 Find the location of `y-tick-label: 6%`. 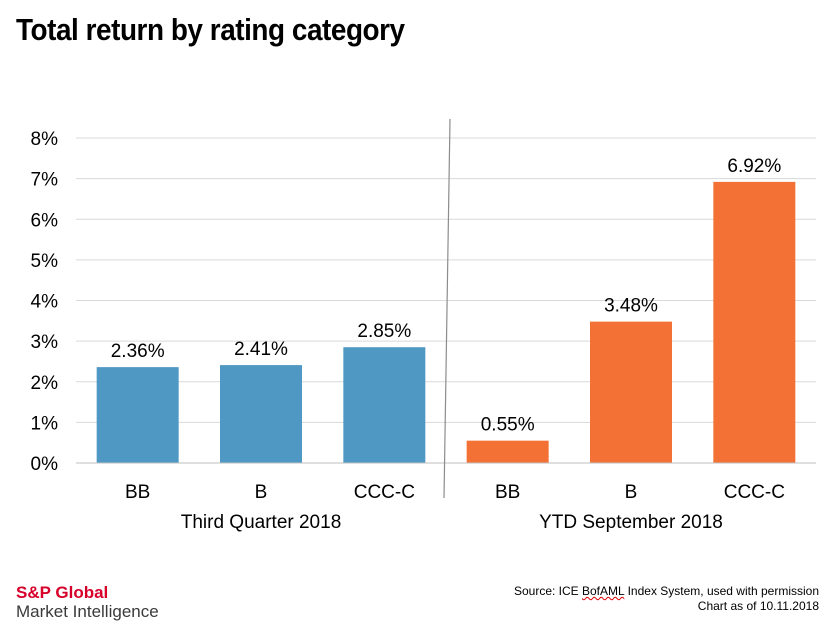

y-tick-label: 6% is located at coordinates (45, 220).